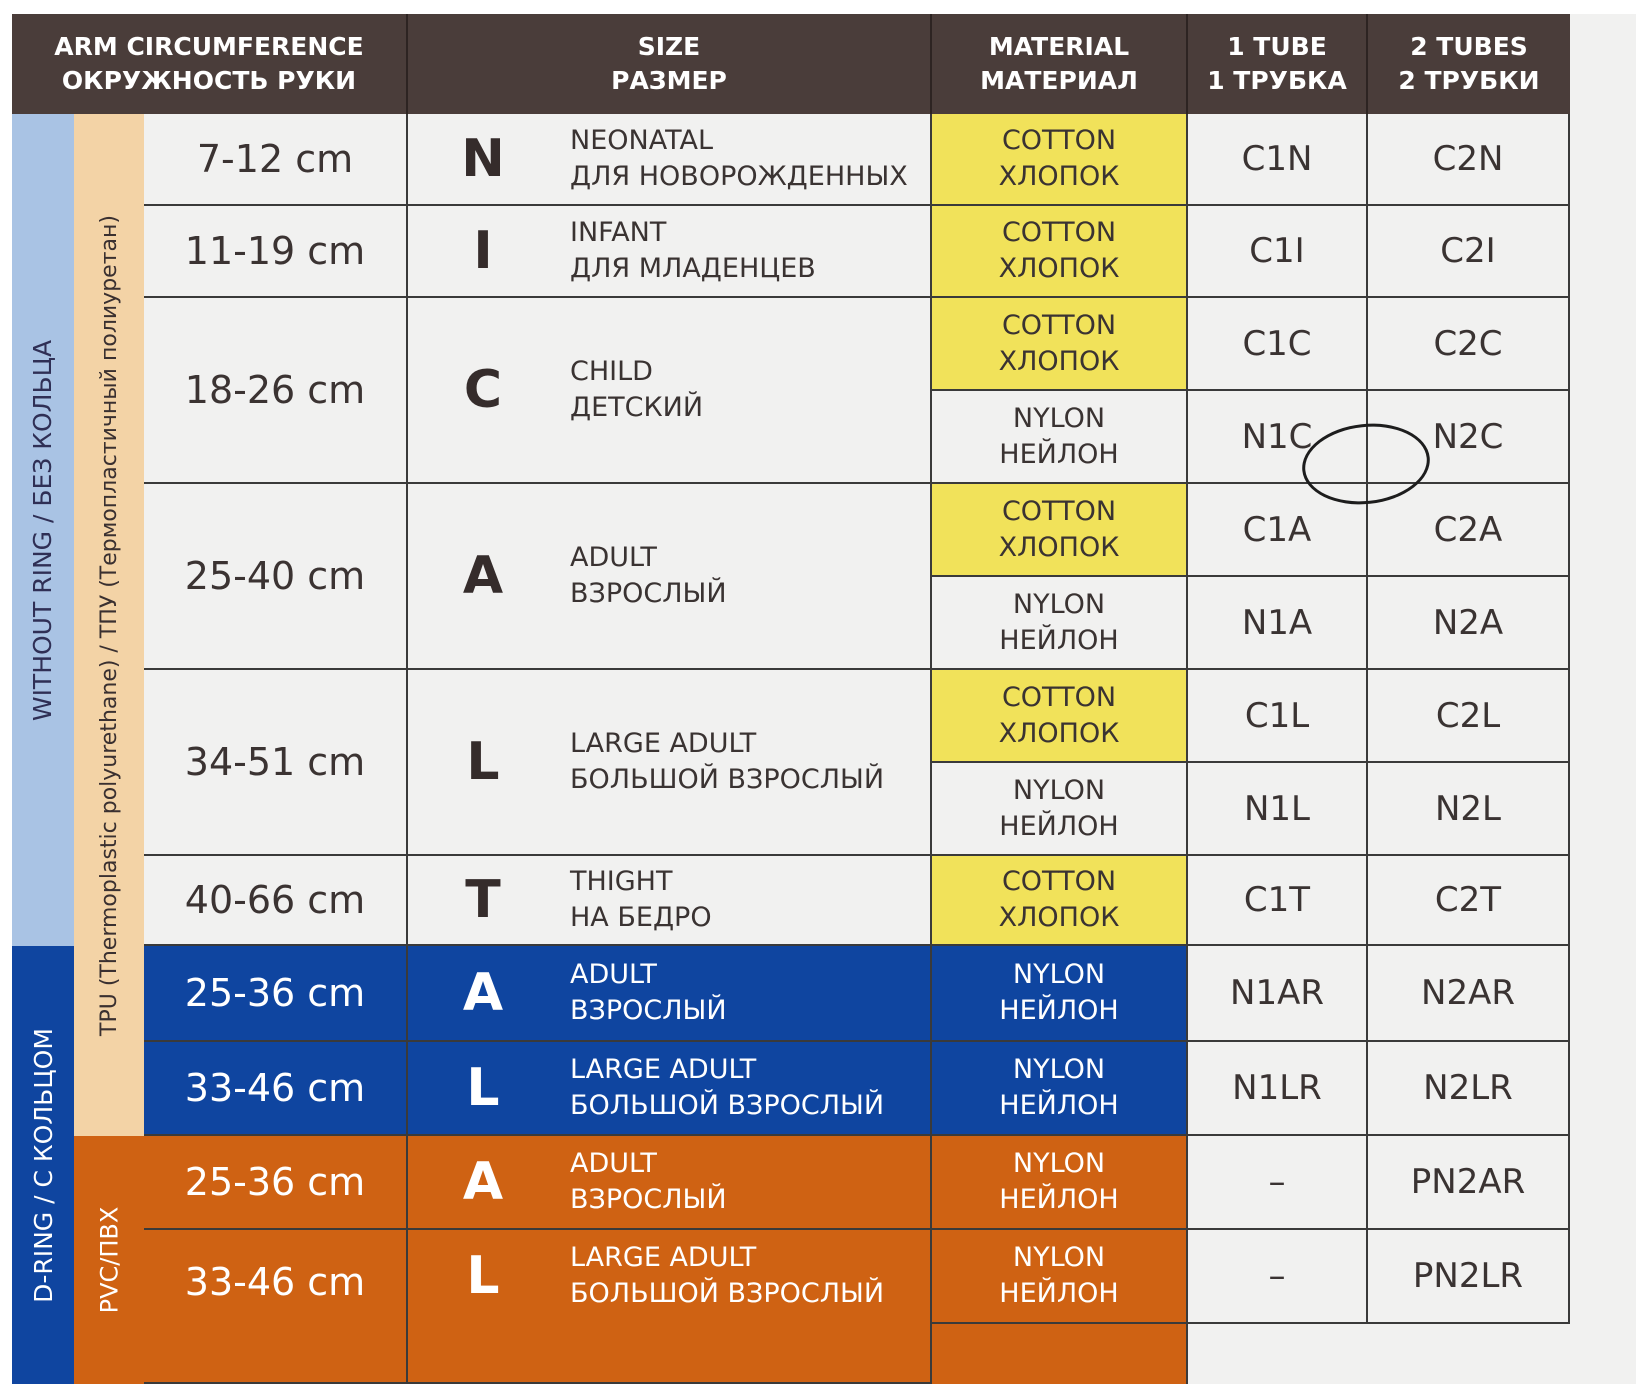  Describe the element at coordinates (1277, 46) in the screenshot. I see `header-tube1-en: 1 TUBE` at that location.